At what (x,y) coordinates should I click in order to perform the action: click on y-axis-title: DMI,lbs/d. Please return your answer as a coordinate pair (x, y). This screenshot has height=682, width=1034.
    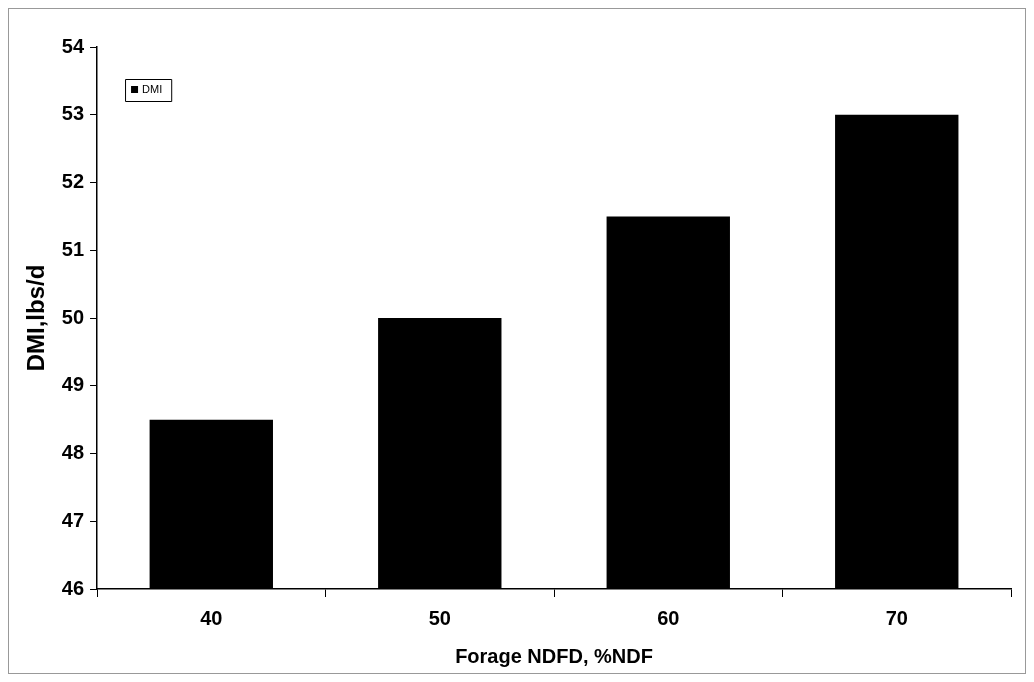
    Looking at the image, I should click on (36, 318).